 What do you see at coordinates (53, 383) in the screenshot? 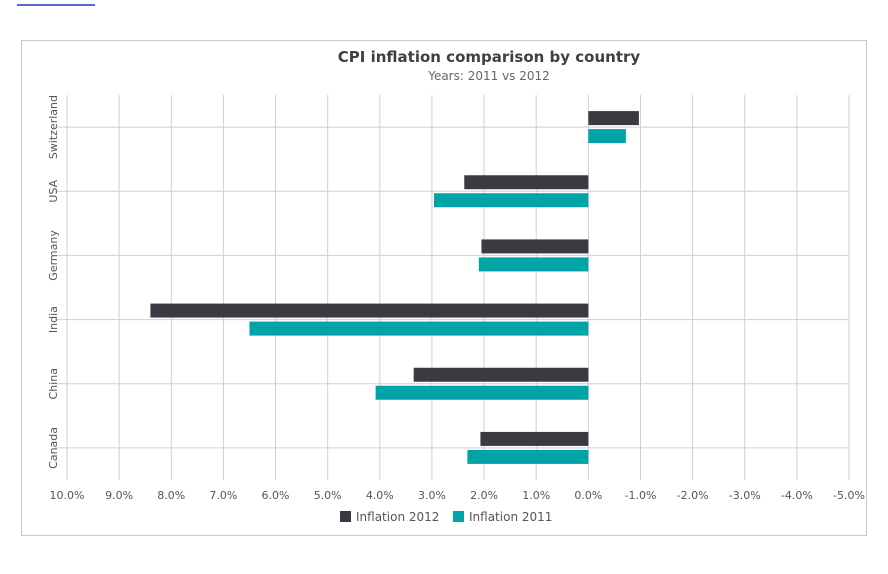
I see `category-label: China` at bounding box center [53, 383].